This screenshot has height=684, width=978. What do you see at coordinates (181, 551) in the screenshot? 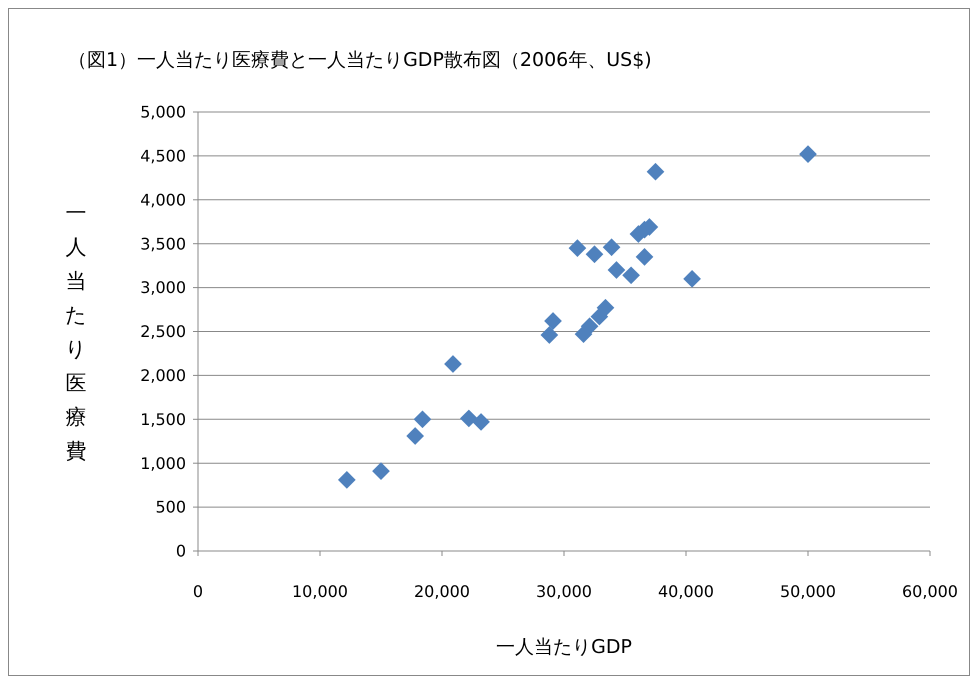
I see `y-tick-label: 0` at bounding box center [181, 551].